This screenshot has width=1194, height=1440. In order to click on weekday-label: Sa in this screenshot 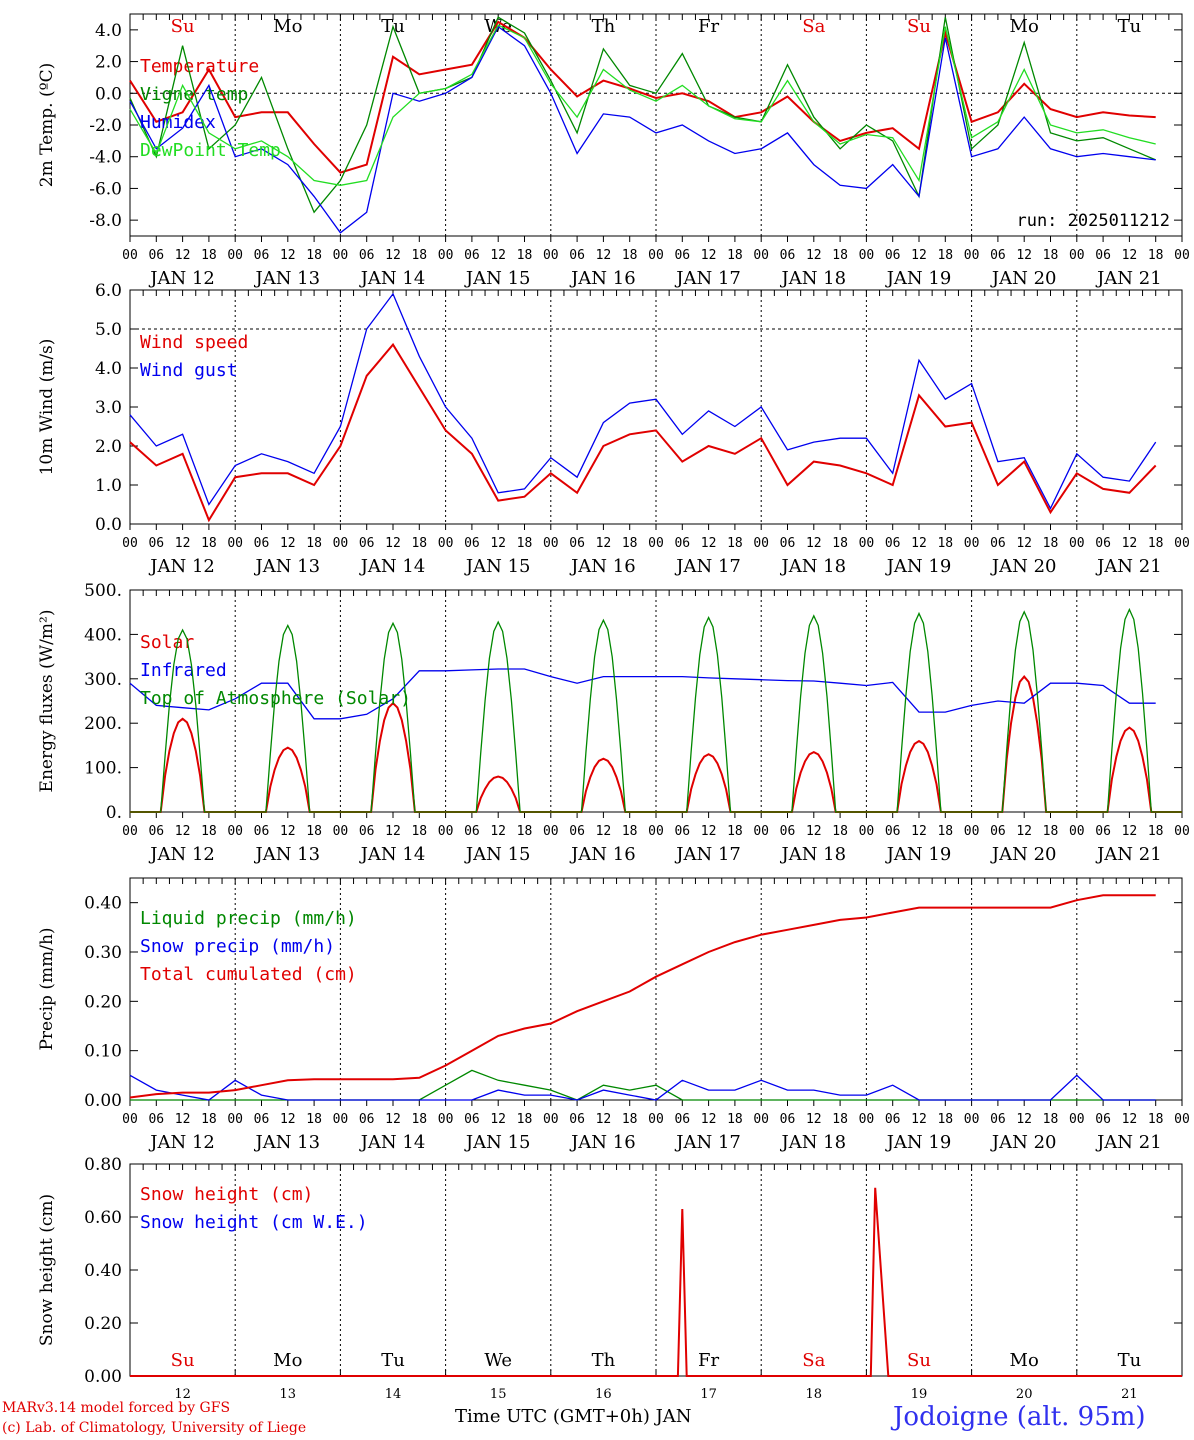, I will do `click(813, 26)`.